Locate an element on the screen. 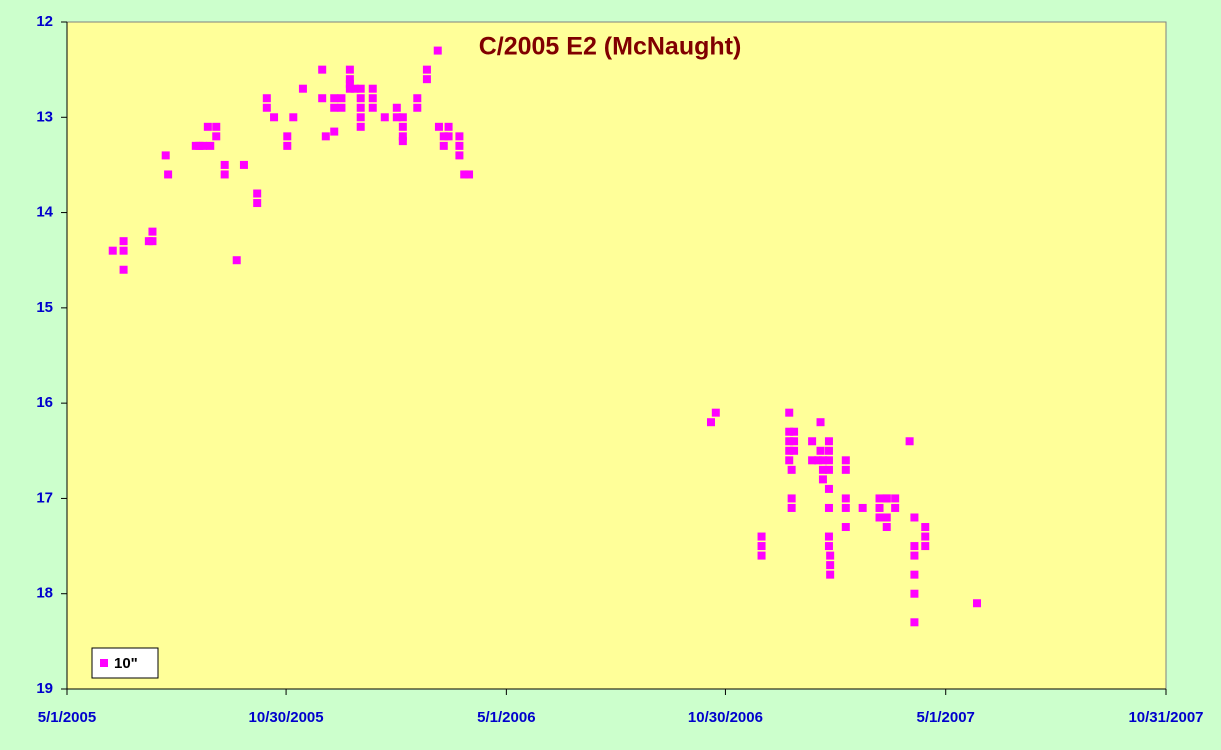  y-tick-label: 16 is located at coordinates (44, 402).